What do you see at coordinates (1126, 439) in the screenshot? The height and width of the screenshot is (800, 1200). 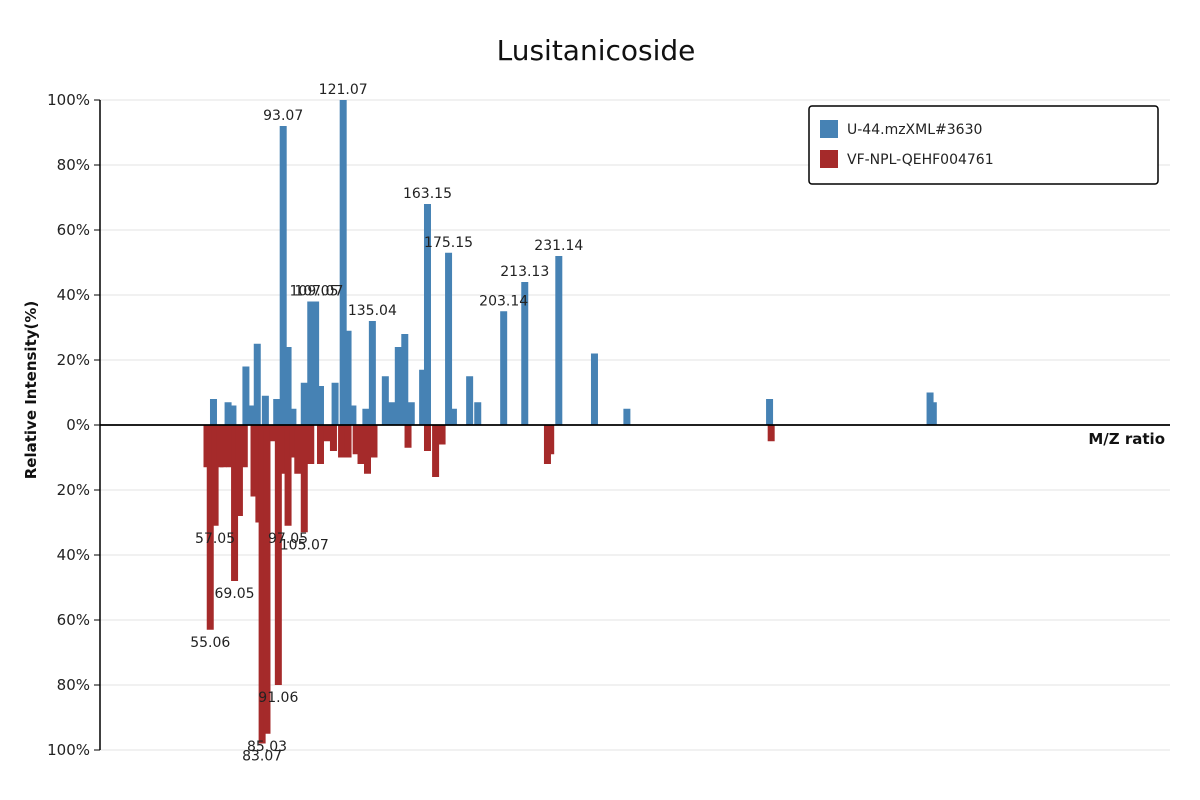 I see `x-axis-title: M/Z ratio` at bounding box center [1126, 439].